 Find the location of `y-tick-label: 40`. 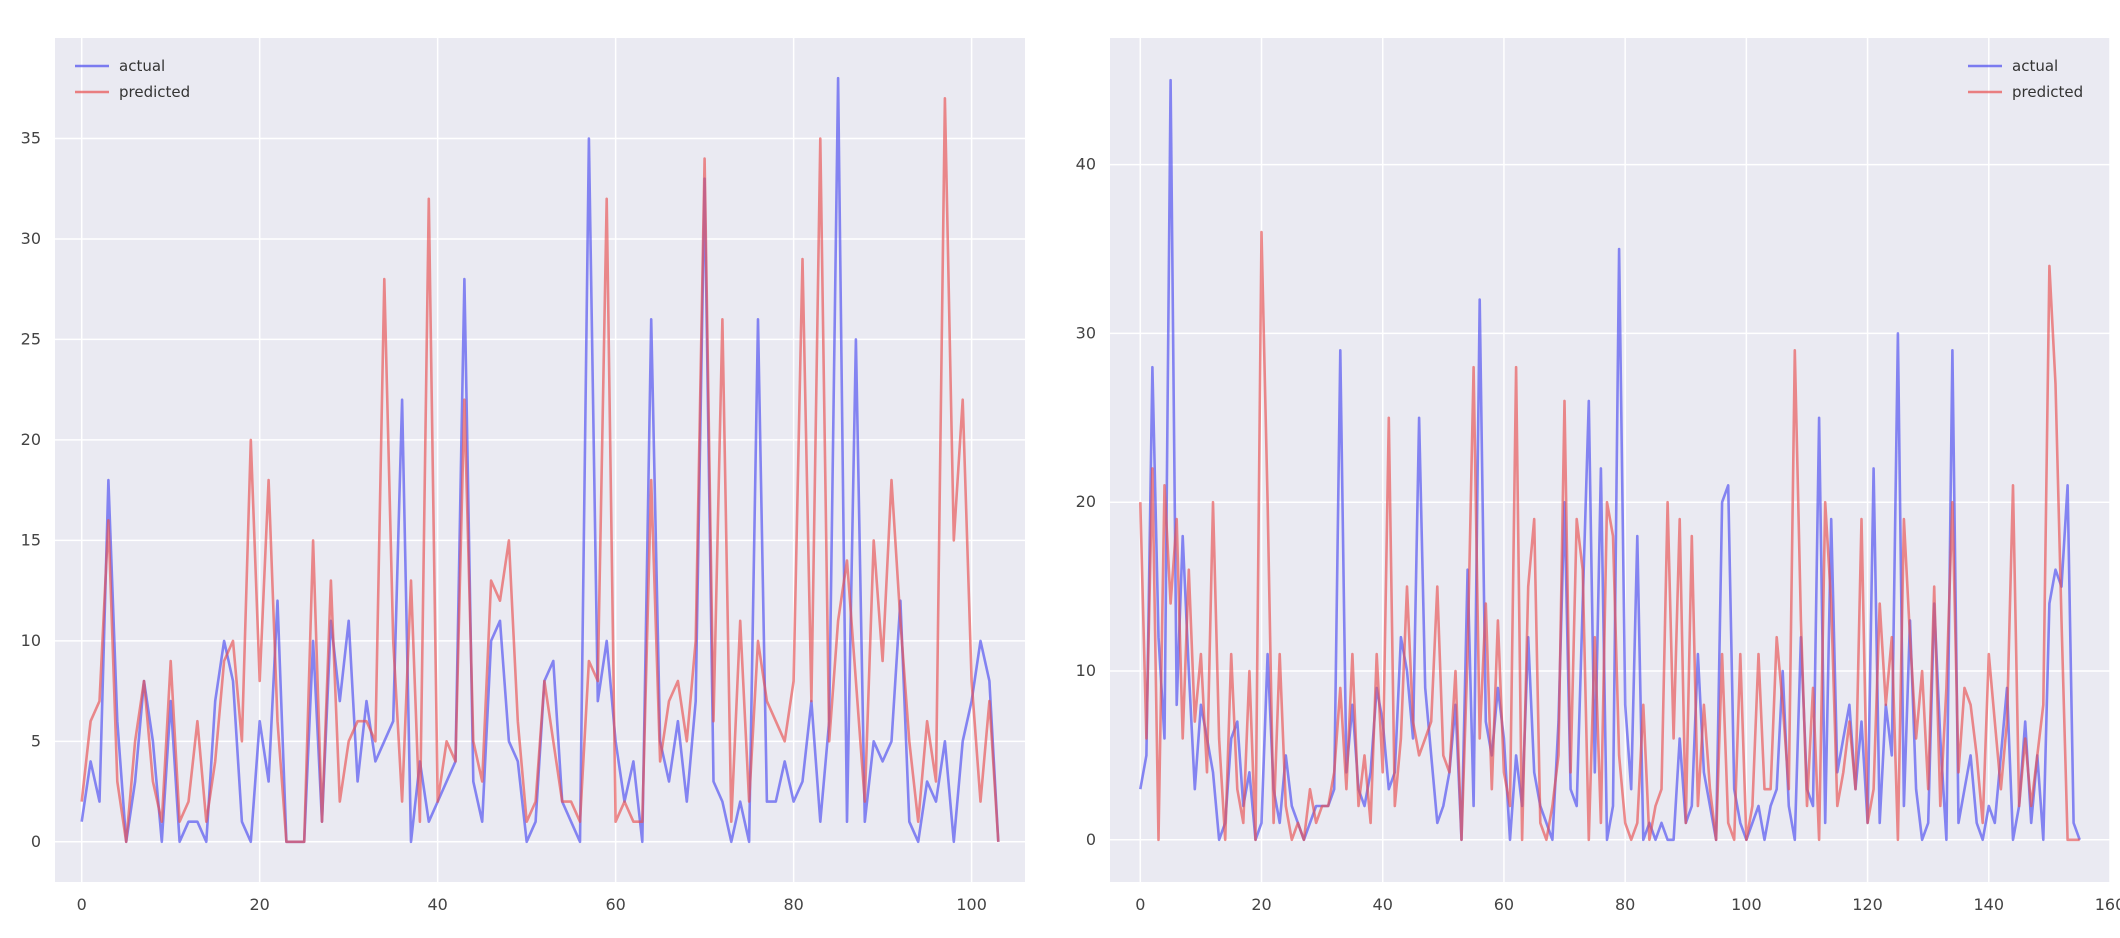

y-tick-label: 40 is located at coordinates (1086, 164).